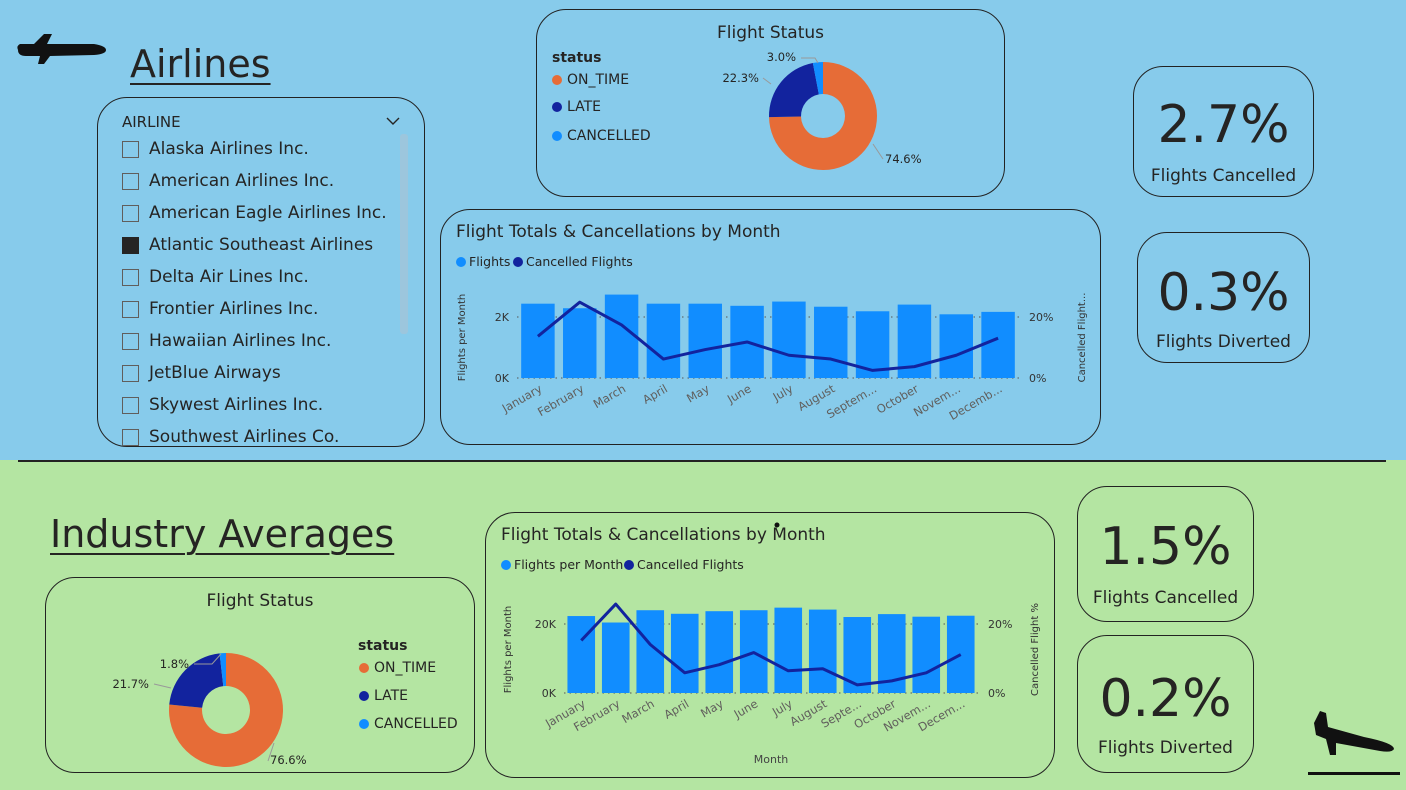 This screenshot has width=1406, height=790. Describe the element at coordinates (247, 245) in the screenshot. I see `slicer-item: Atlantic Southeast Airlines` at that location.